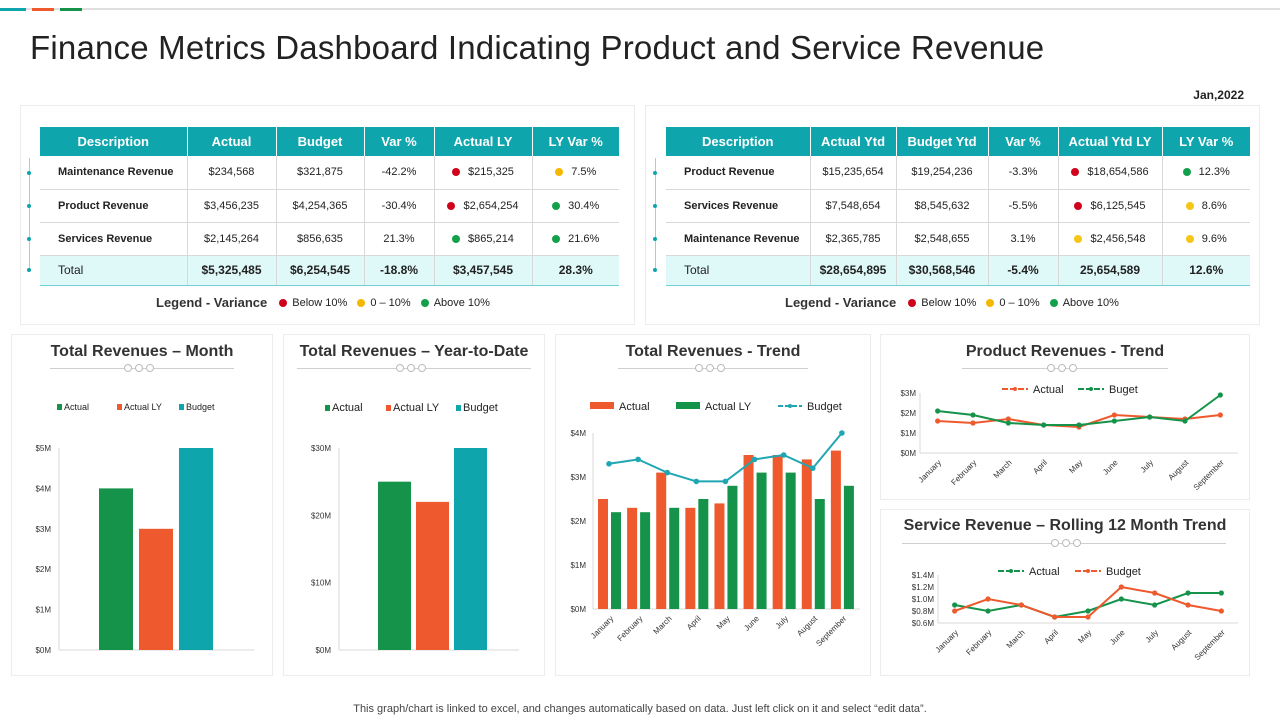 Image resolution: width=1280 pixels, height=720 pixels. Describe the element at coordinates (320, 239) in the screenshot. I see `cell-budget: $856,635` at that location.